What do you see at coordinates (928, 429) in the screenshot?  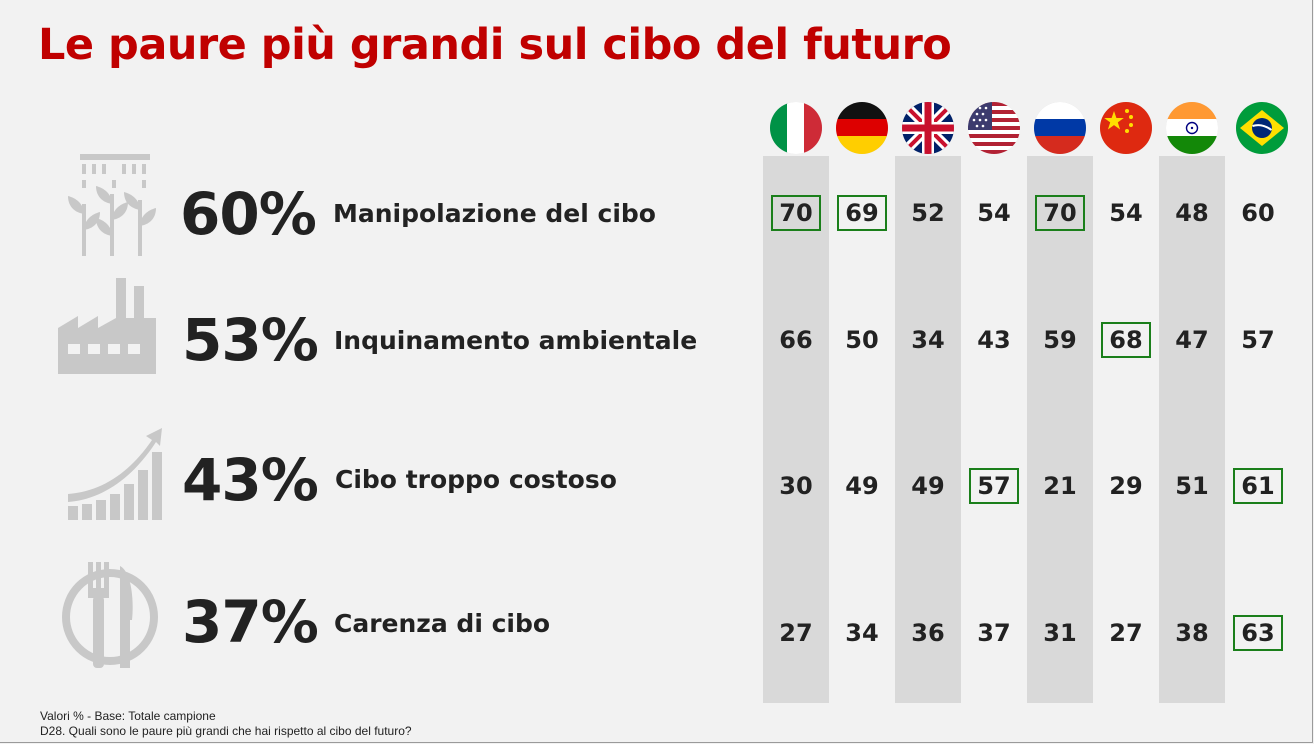 I see `column-band-uk` at bounding box center [928, 429].